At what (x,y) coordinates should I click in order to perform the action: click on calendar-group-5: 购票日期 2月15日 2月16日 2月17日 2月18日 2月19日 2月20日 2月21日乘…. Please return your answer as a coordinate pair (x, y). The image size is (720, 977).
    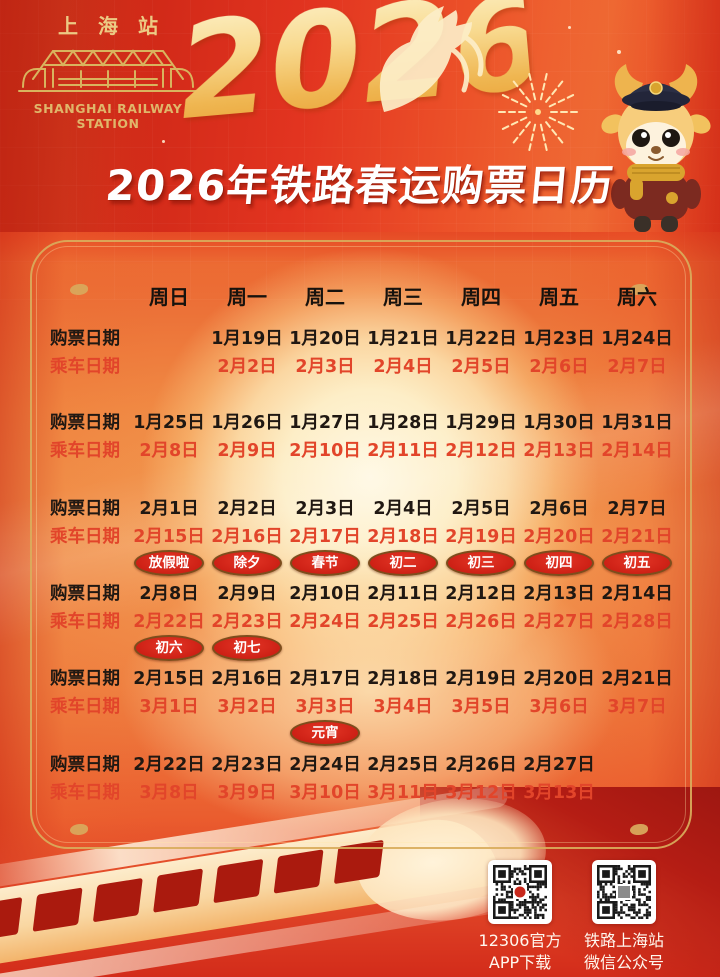
    Looking at the image, I should click on (363, 704).